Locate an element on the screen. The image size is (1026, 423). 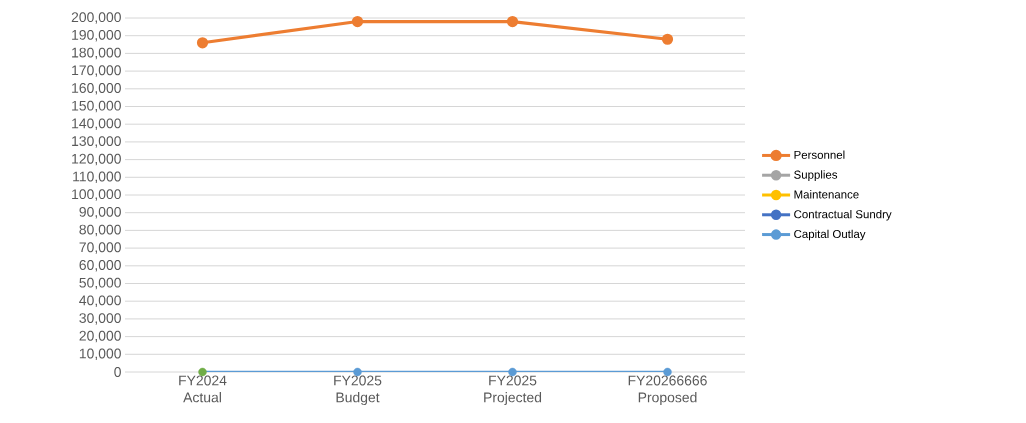
x-tick-label: FY2025 Projected is located at coordinates (513, 390).